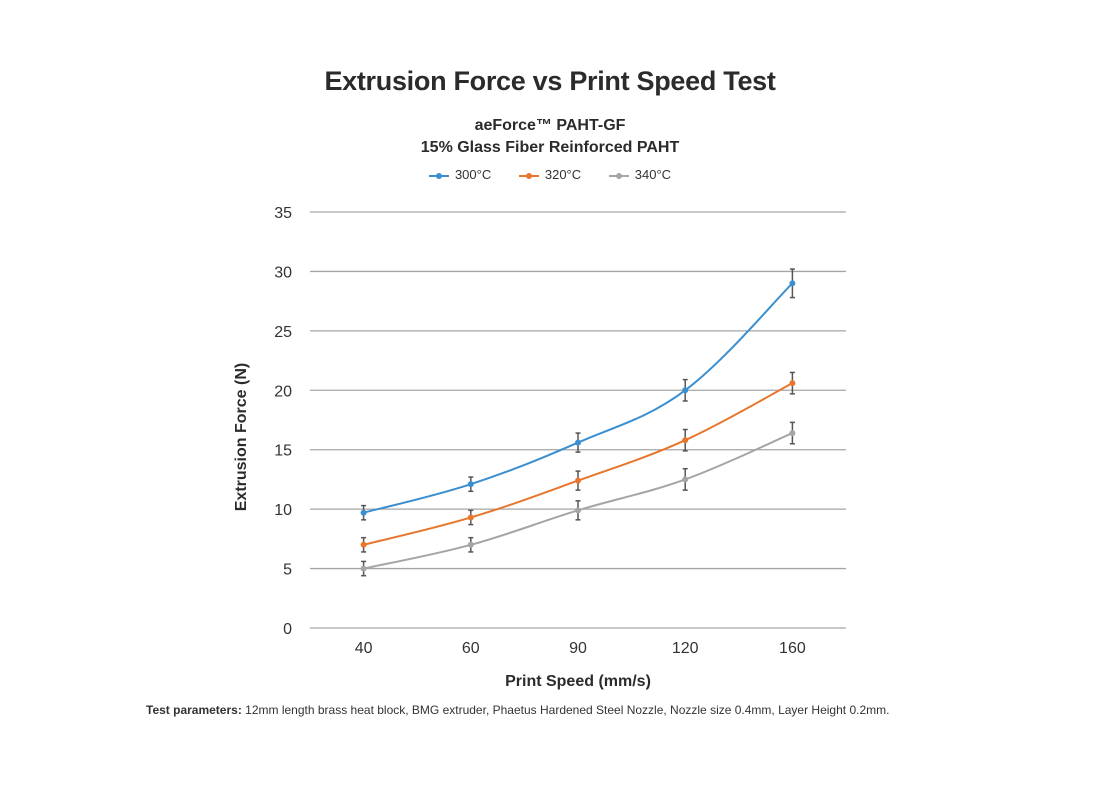 This screenshot has height=794, width=1100. What do you see at coordinates (283, 451) in the screenshot?
I see `y-tick-label-15: 15` at bounding box center [283, 451].